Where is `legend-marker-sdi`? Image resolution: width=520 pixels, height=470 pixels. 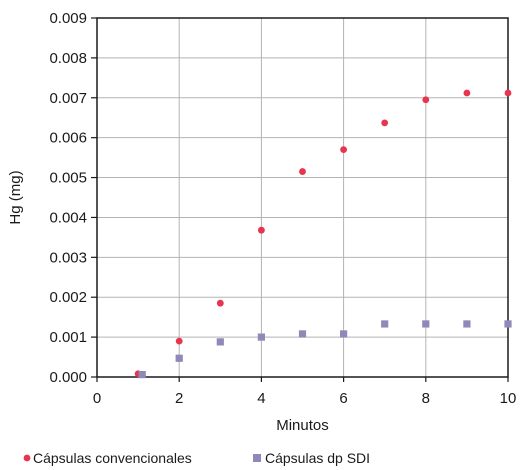 legend-marker-sdi is located at coordinates (257, 458).